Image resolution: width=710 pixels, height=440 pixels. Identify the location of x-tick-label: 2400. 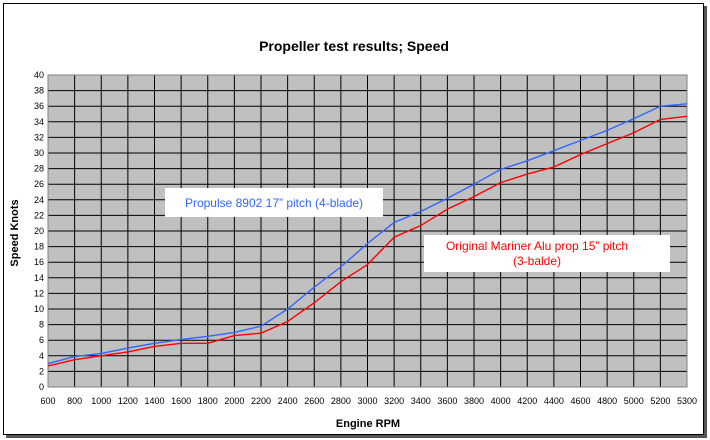
(288, 401).